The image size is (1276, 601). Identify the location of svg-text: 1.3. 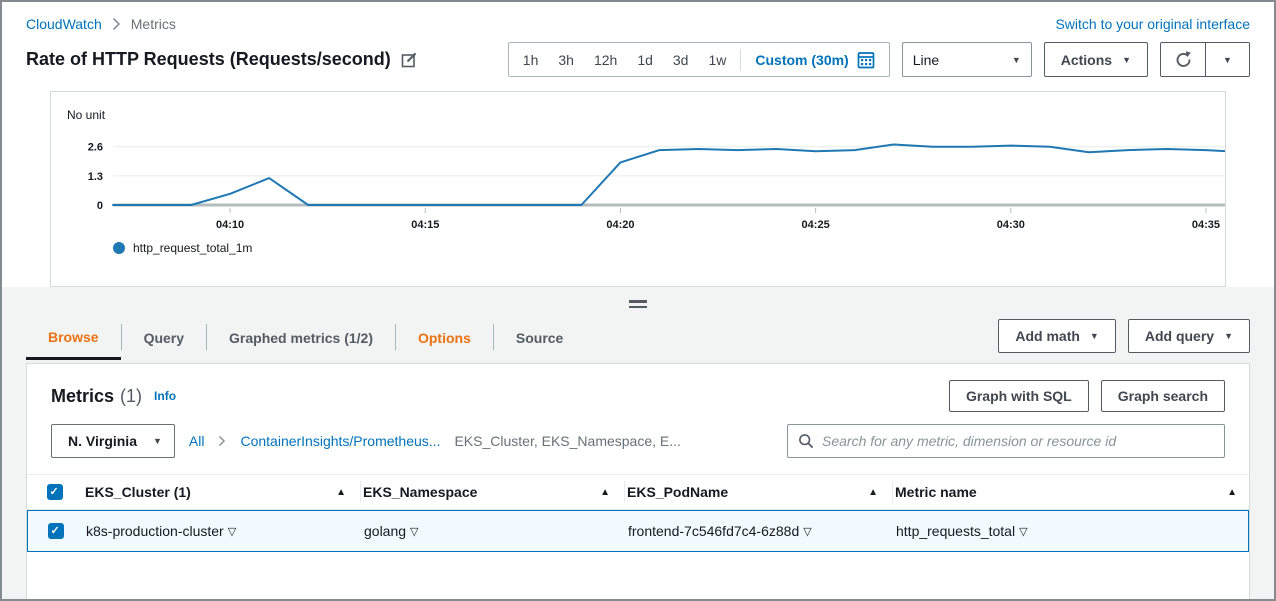
(95, 177).